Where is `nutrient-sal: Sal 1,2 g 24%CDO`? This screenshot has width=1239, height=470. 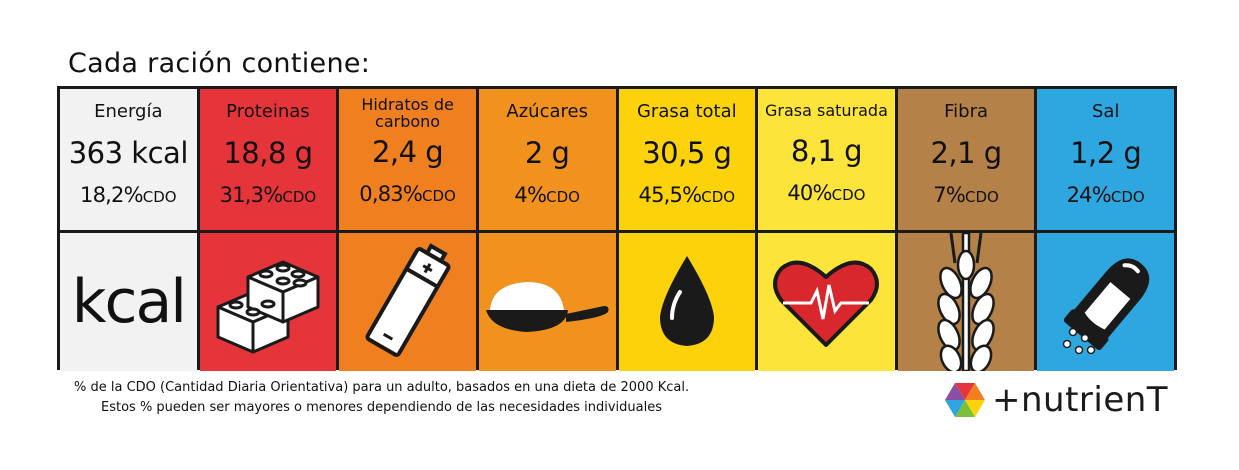
nutrient-sal: Sal 1,2 g 24%CDO is located at coordinates (1105, 230).